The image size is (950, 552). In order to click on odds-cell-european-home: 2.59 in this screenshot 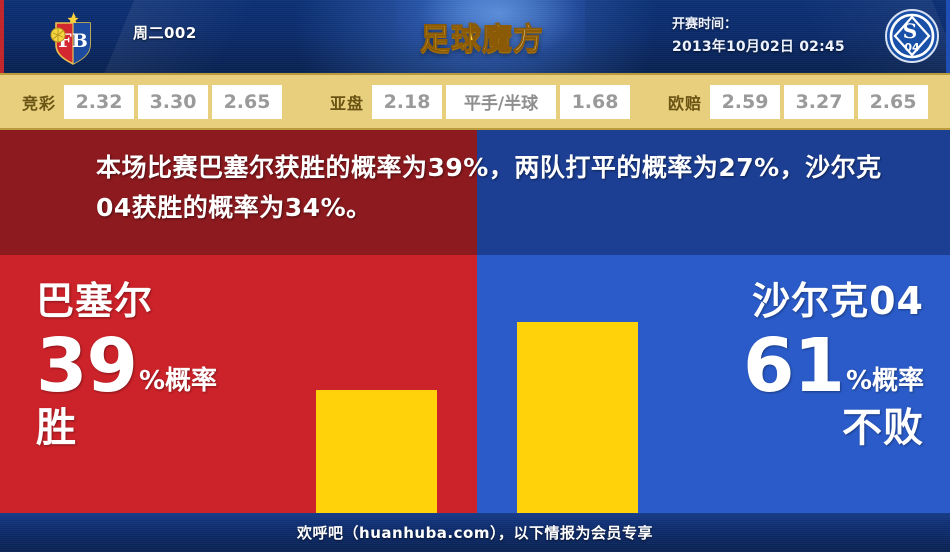, I will do `click(745, 101)`.